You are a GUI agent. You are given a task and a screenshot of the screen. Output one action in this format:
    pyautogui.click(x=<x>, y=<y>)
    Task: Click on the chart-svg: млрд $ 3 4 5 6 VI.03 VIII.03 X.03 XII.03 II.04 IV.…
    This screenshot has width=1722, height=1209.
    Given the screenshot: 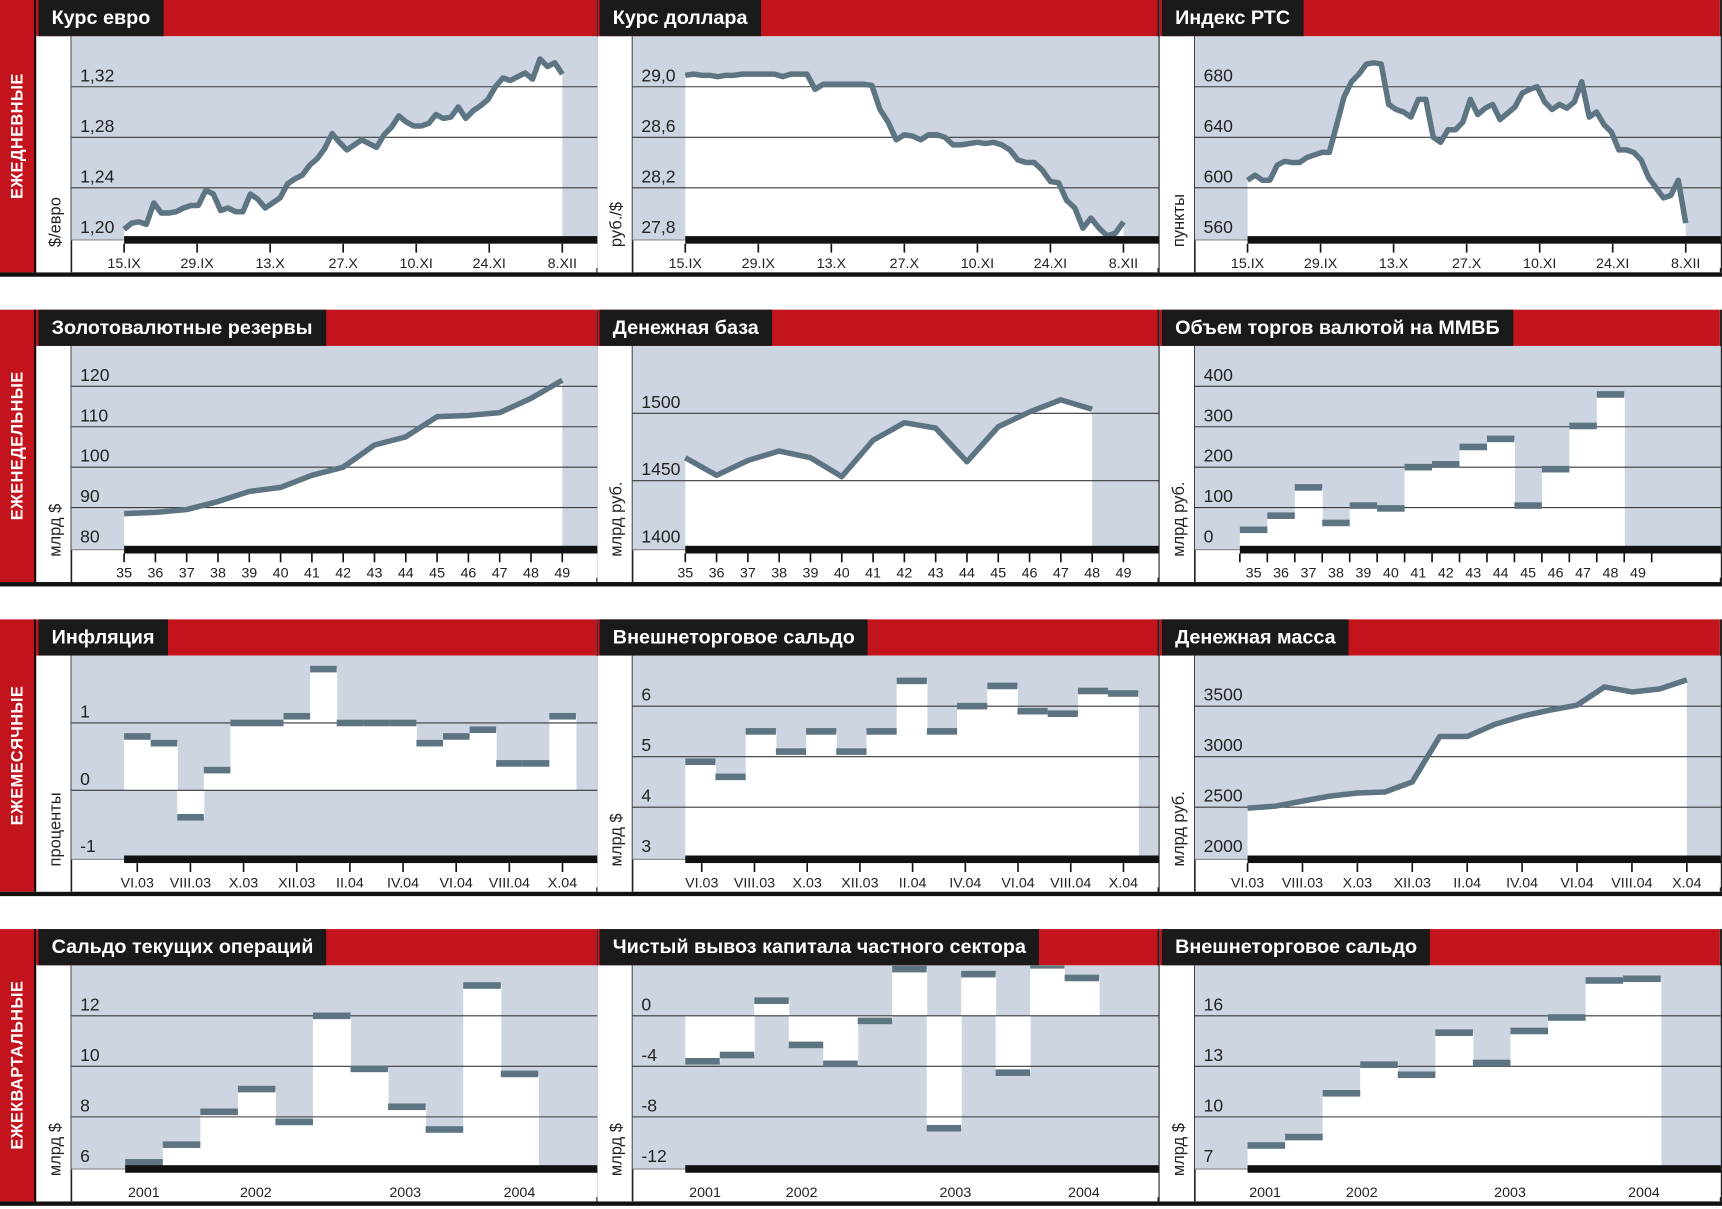 What is the action you would take?
    pyautogui.click(x=878, y=773)
    